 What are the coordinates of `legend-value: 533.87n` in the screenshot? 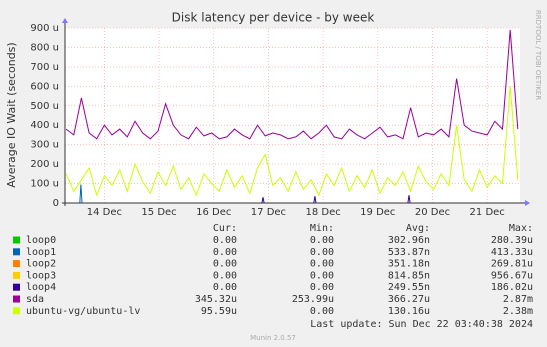 It's located at (409, 252).